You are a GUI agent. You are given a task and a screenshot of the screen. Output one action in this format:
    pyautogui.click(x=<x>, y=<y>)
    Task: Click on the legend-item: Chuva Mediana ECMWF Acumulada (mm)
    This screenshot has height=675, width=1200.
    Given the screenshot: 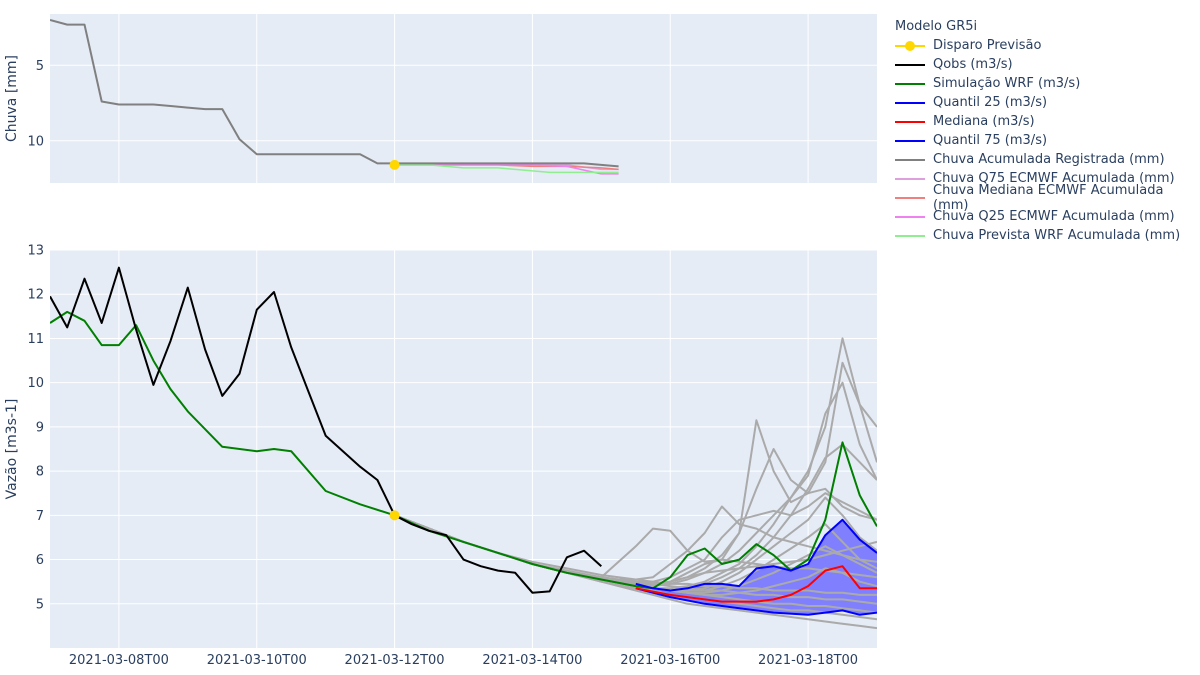 What is the action you would take?
    pyautogui.click(x=1047, y=198)
    